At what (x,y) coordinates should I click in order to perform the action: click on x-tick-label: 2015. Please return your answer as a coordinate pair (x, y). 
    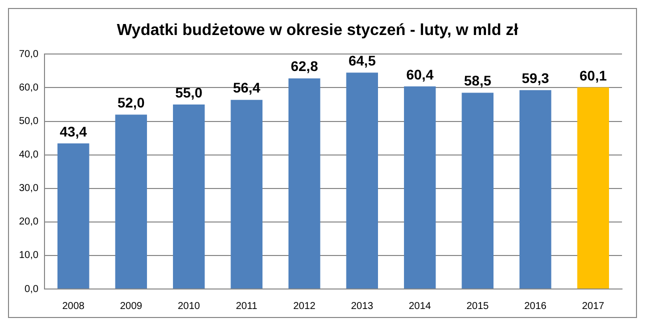
    Looking at the image, I should click on (478, 306).